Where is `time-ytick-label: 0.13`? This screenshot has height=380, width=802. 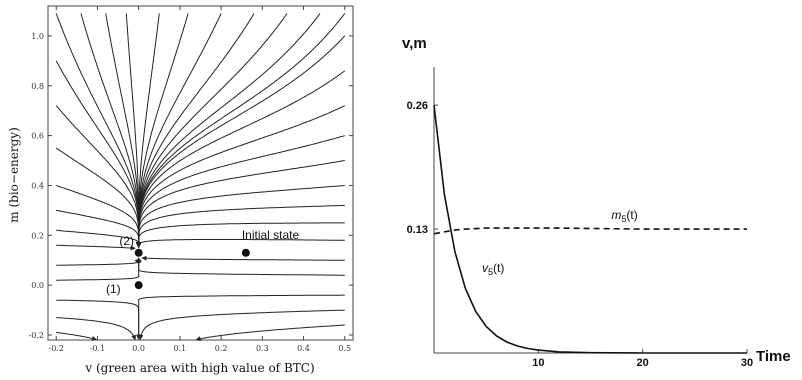
time-ytick-label: 0.13 is located at coordinates (417, 230).